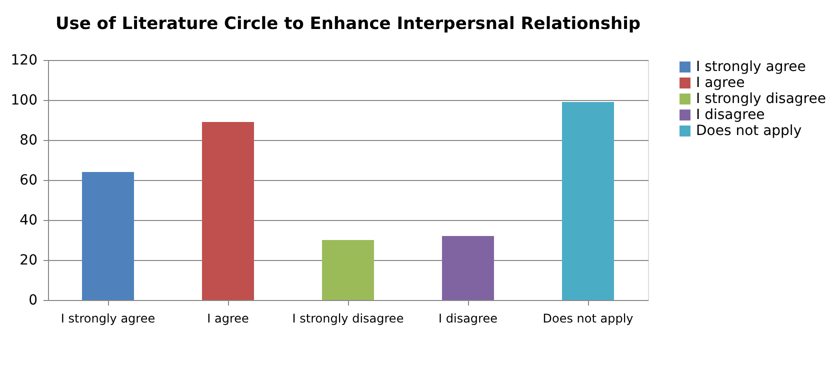  What do you see at coordinates (588, 319) in the screenshot?
I see `x-tick-label: Does not apply` at bounding box center [588, 319].